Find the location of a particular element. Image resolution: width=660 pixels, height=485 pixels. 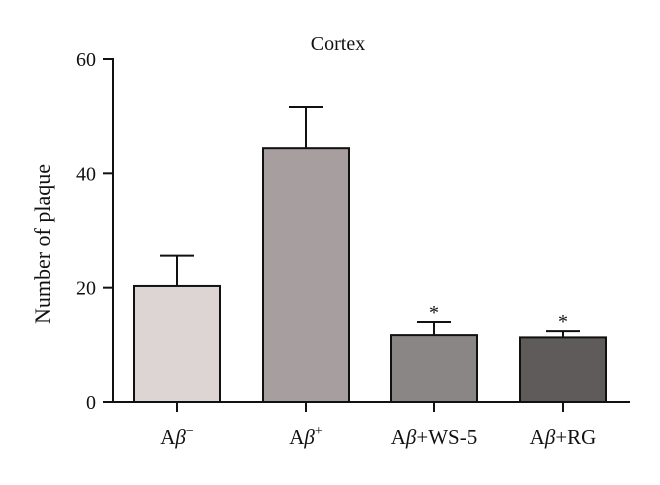

x-tick-label: Aβ+WS-5 is located at coordinates (434, 437).